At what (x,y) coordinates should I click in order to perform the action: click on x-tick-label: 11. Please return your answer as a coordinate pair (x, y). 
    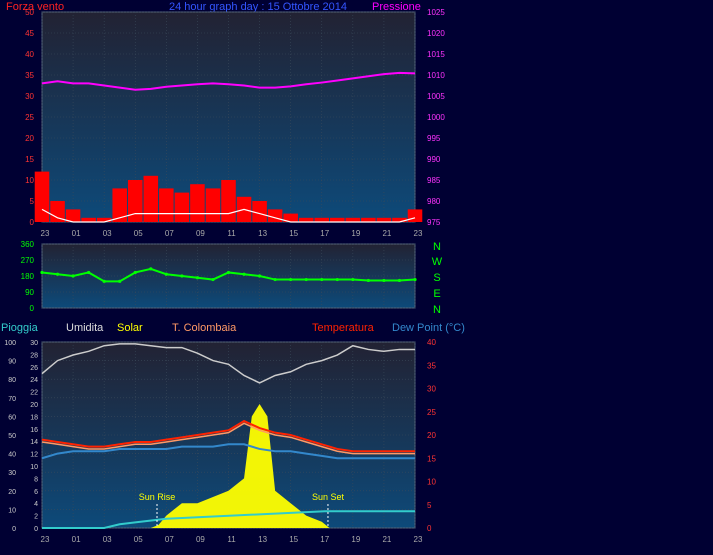
    Looking at the image, I should click on (231, 539).